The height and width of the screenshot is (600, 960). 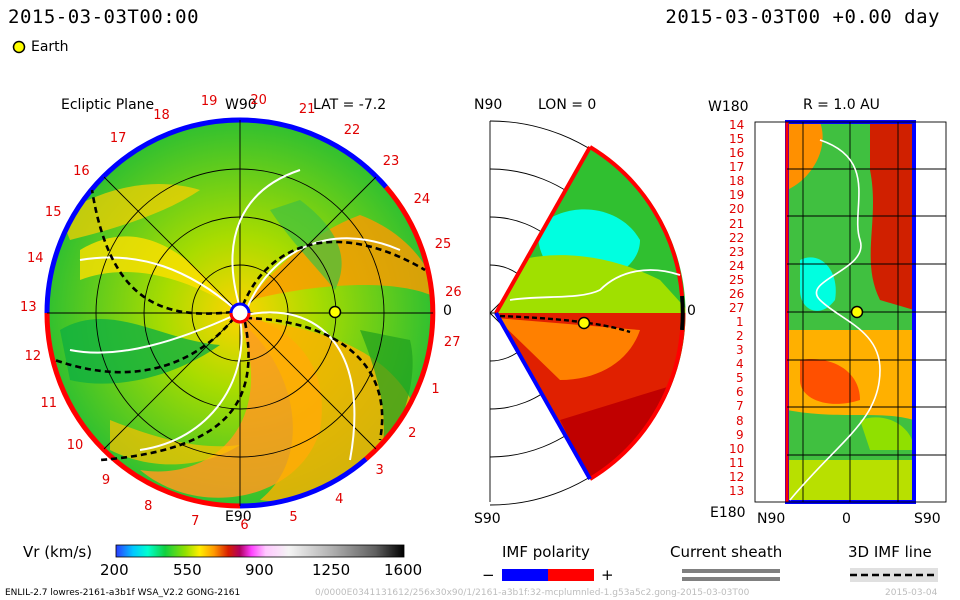 What do you see at coordinates (737, 237) in the screenshot?
I see `latlon-ylabel-22: 22` at bounding box center [737, 237].